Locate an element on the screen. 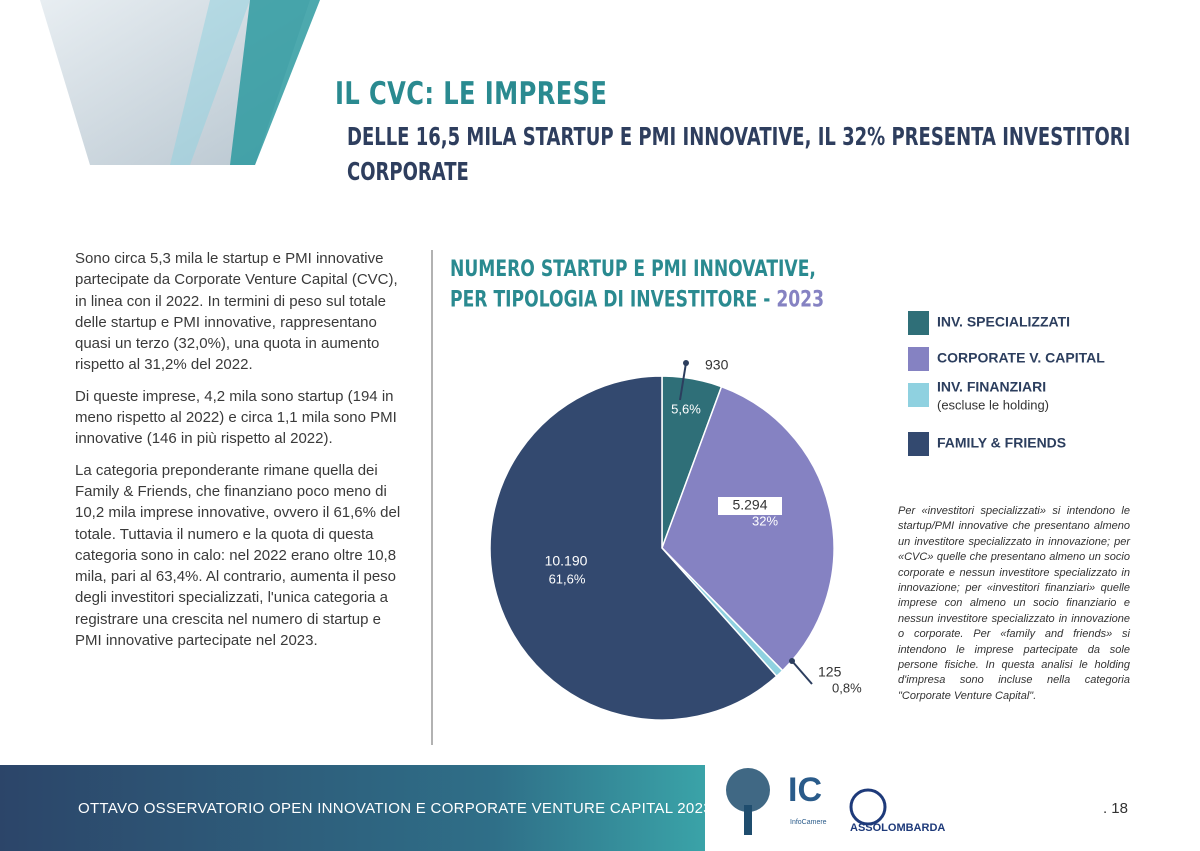 This screenshot has width=1200, height=851. chart-title: PER TIPOLOGIA DI INVESTITORE - is located at coordinates (613, 299).